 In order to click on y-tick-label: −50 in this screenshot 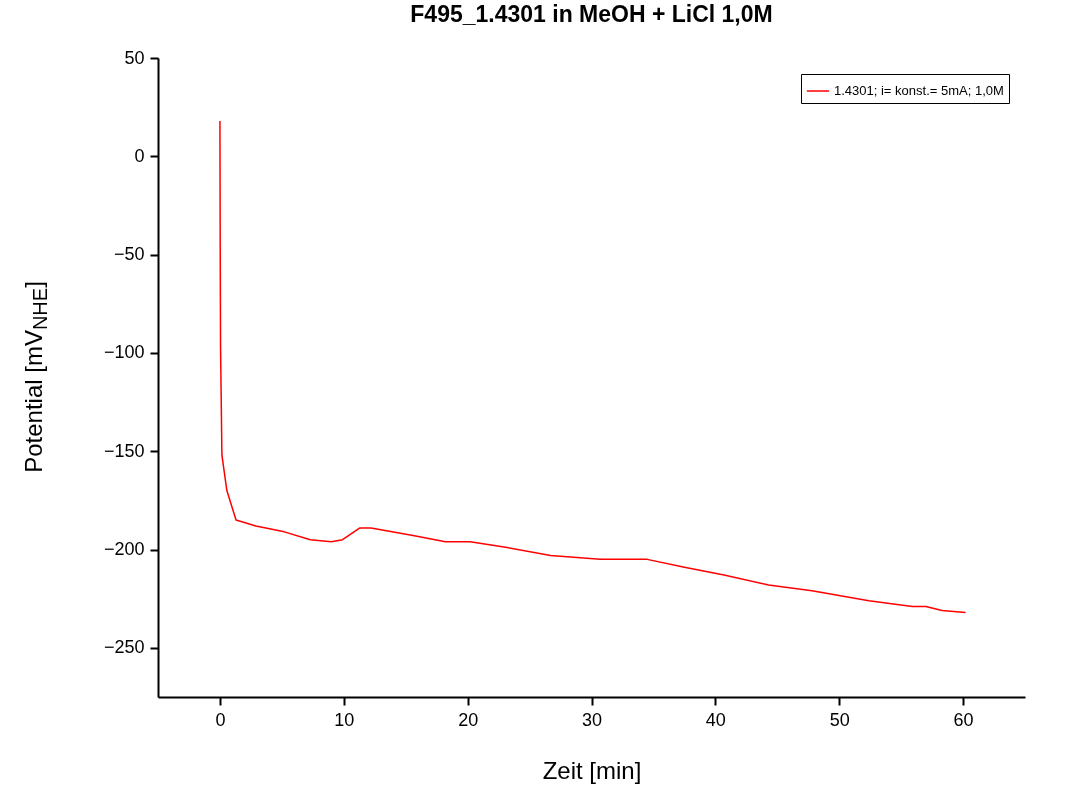, I will do `click(129, 254)`.